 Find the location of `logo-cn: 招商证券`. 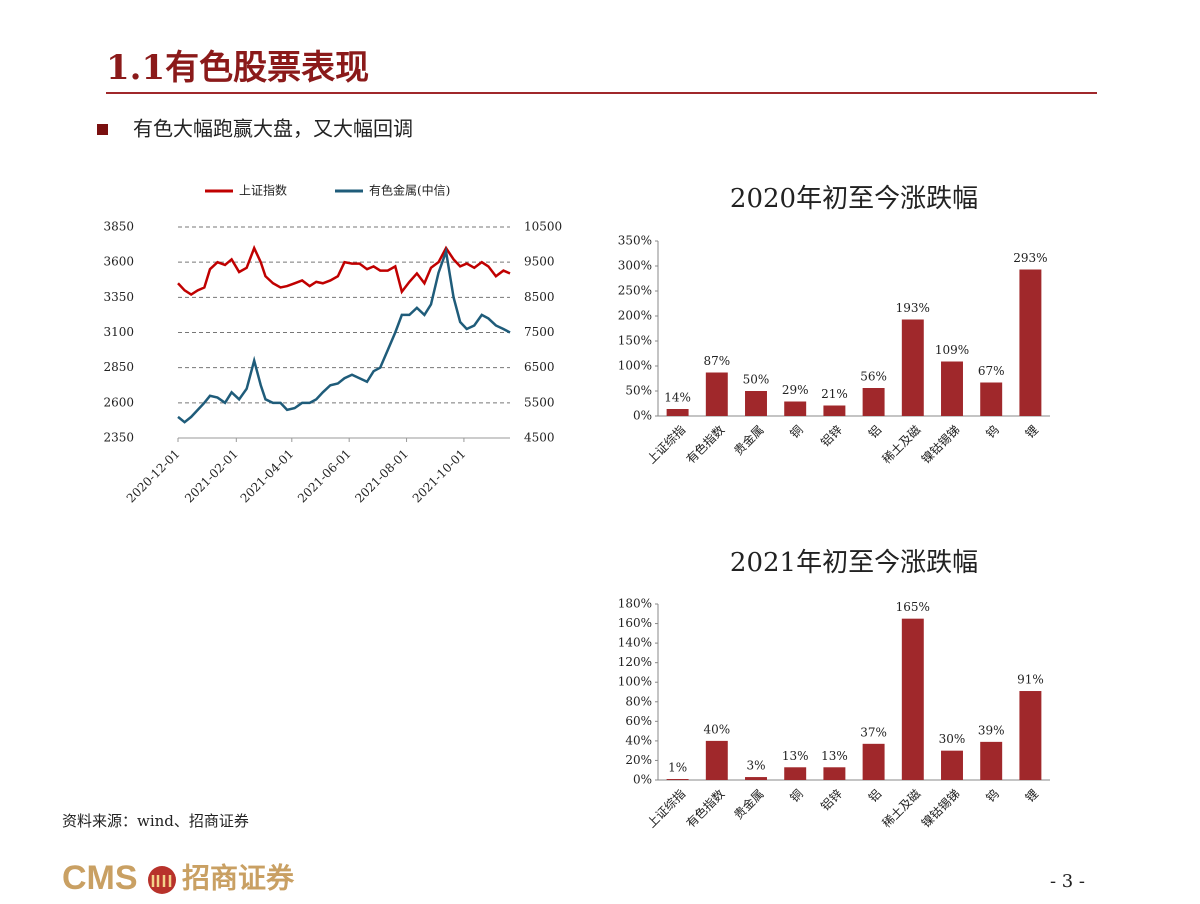

logo-cn: 招商证券 is located at coordinates (238, 878).